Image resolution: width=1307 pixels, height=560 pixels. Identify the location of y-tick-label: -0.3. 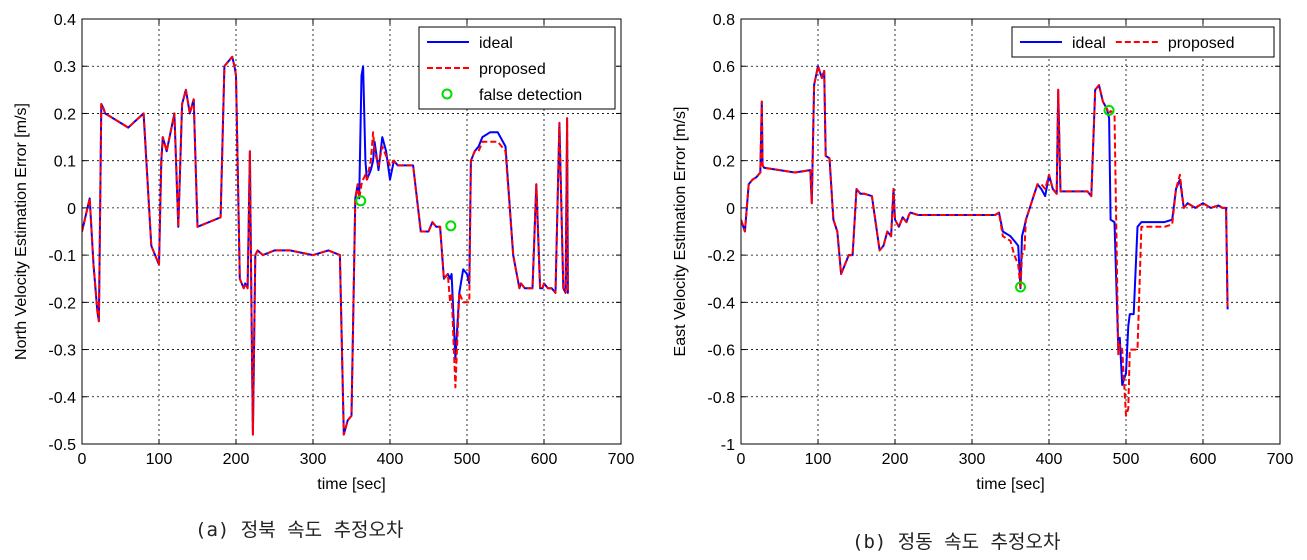
(62, 351).